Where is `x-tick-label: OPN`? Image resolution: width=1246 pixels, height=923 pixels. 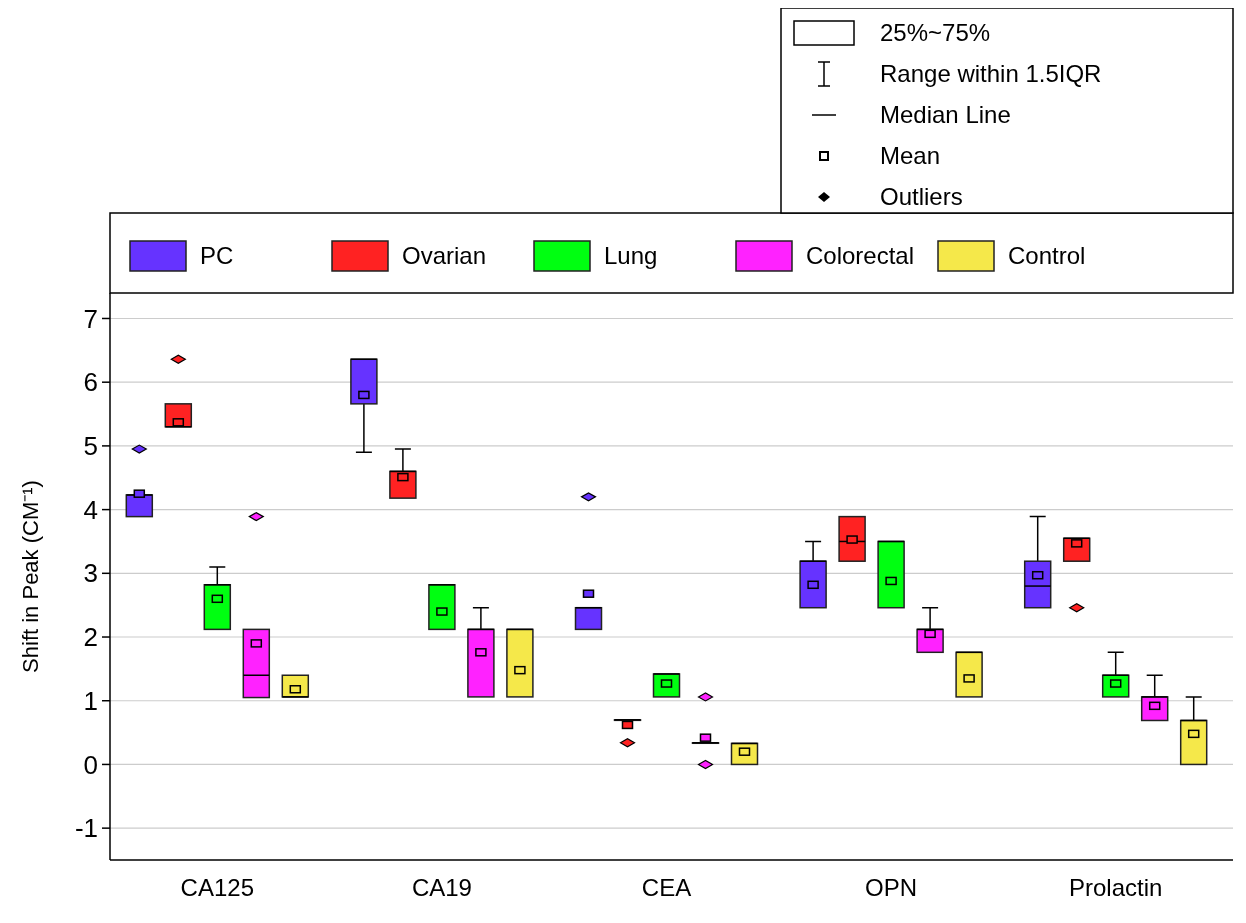
x-tick-label: OPN is located at coordinates (891, 887).